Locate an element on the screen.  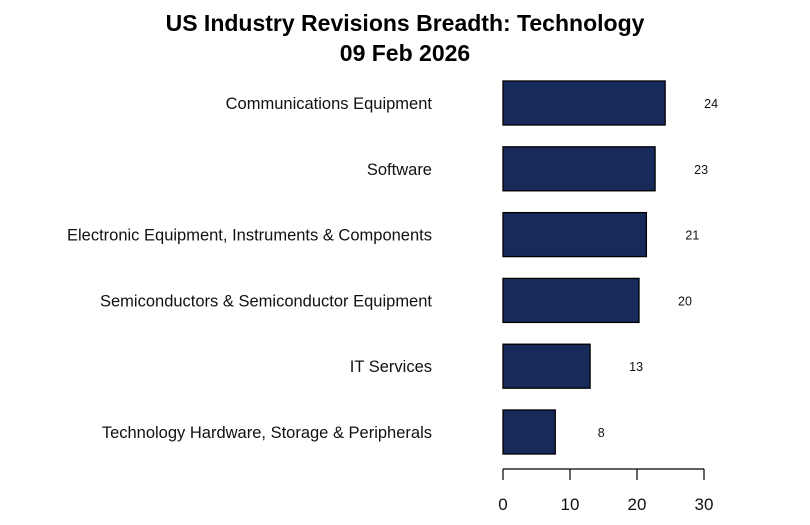
x-tick-label: 0 is located at coordinates (502, 504).